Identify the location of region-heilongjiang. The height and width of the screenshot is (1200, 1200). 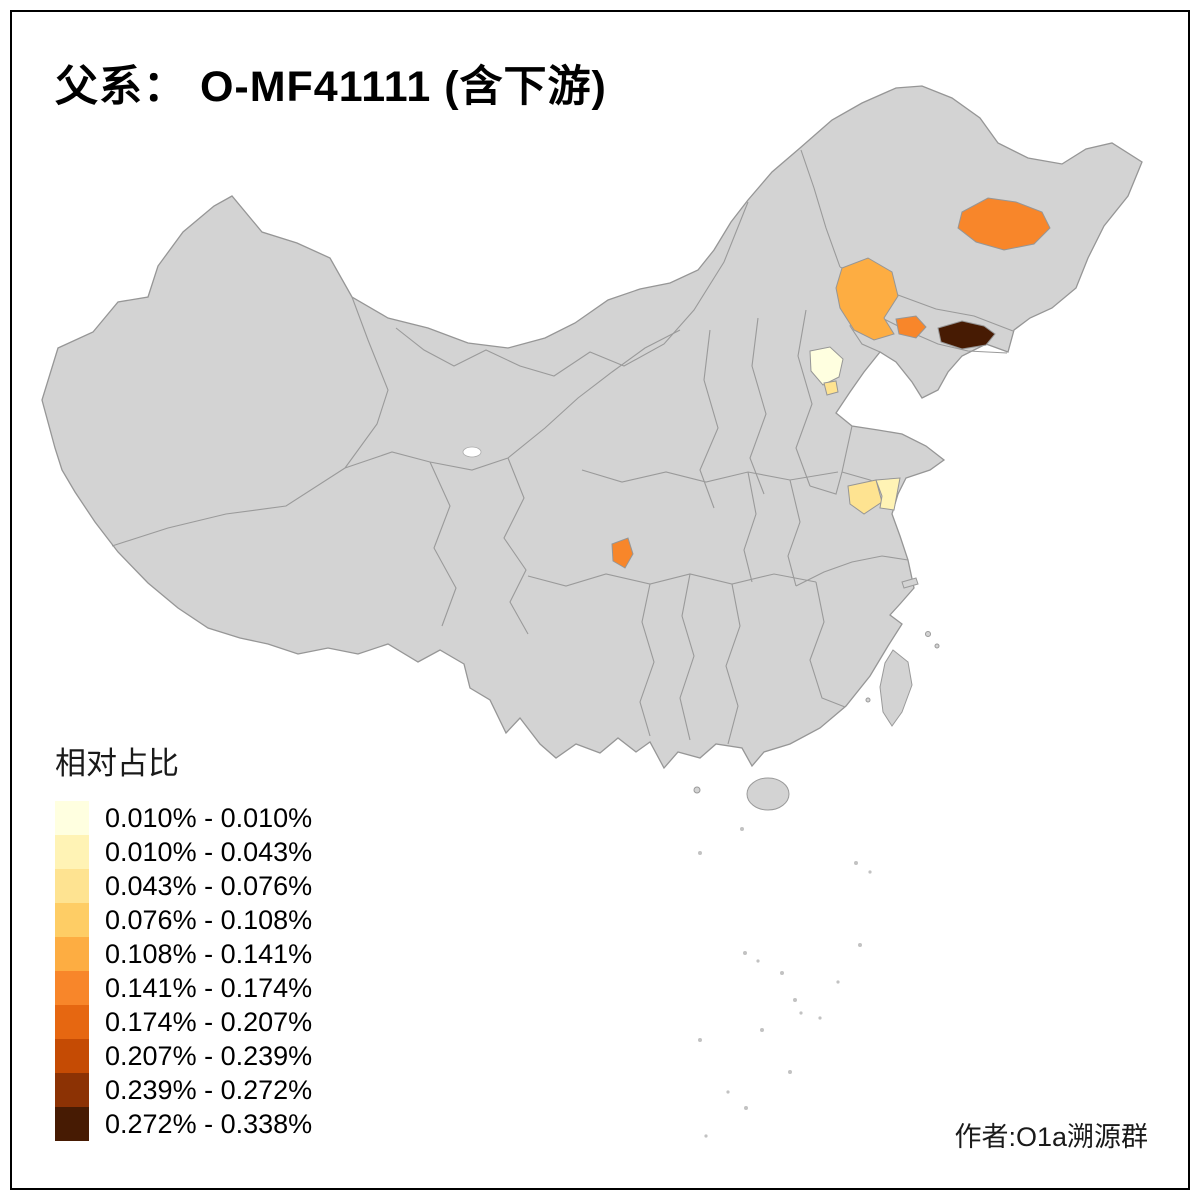
(1004, 224).